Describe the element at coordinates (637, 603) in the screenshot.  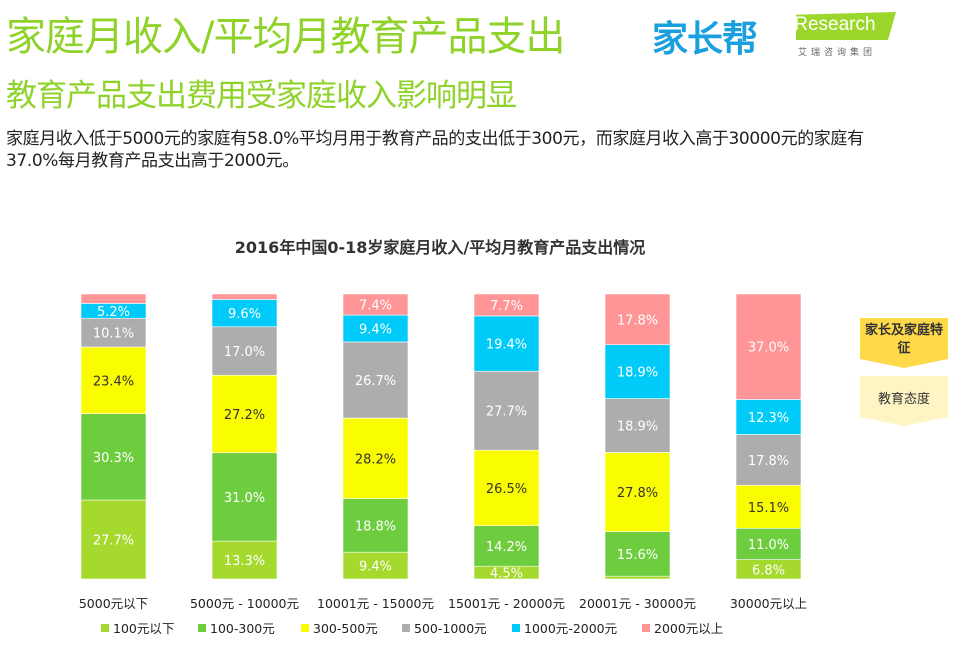
I see `category-label: 20001元 - 30000元` at that location.